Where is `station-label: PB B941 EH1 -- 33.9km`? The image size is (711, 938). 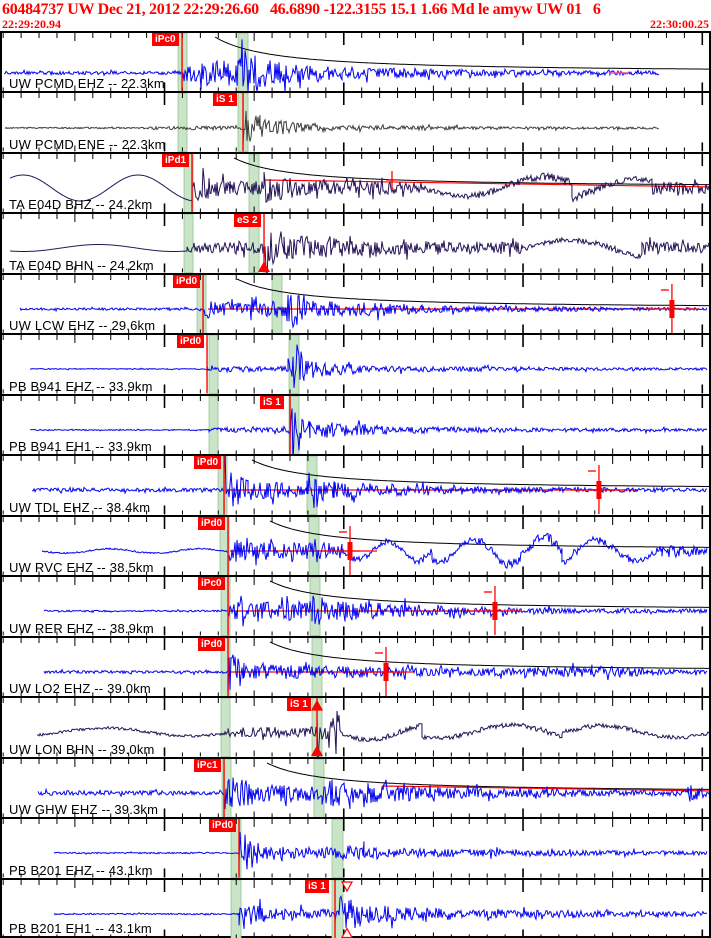 station-label: PB B941 EH1 -- 33.9km is located at coordinates (80, 447).